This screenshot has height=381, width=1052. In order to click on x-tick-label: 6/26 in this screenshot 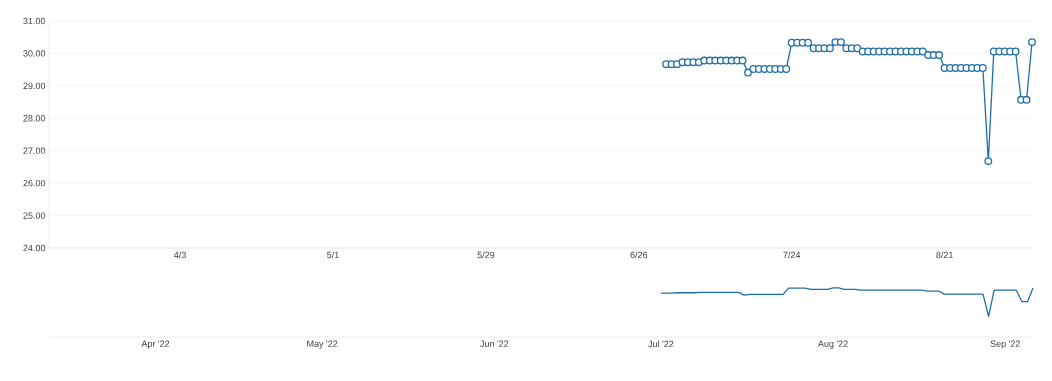, I will do `click(639, 255)`.